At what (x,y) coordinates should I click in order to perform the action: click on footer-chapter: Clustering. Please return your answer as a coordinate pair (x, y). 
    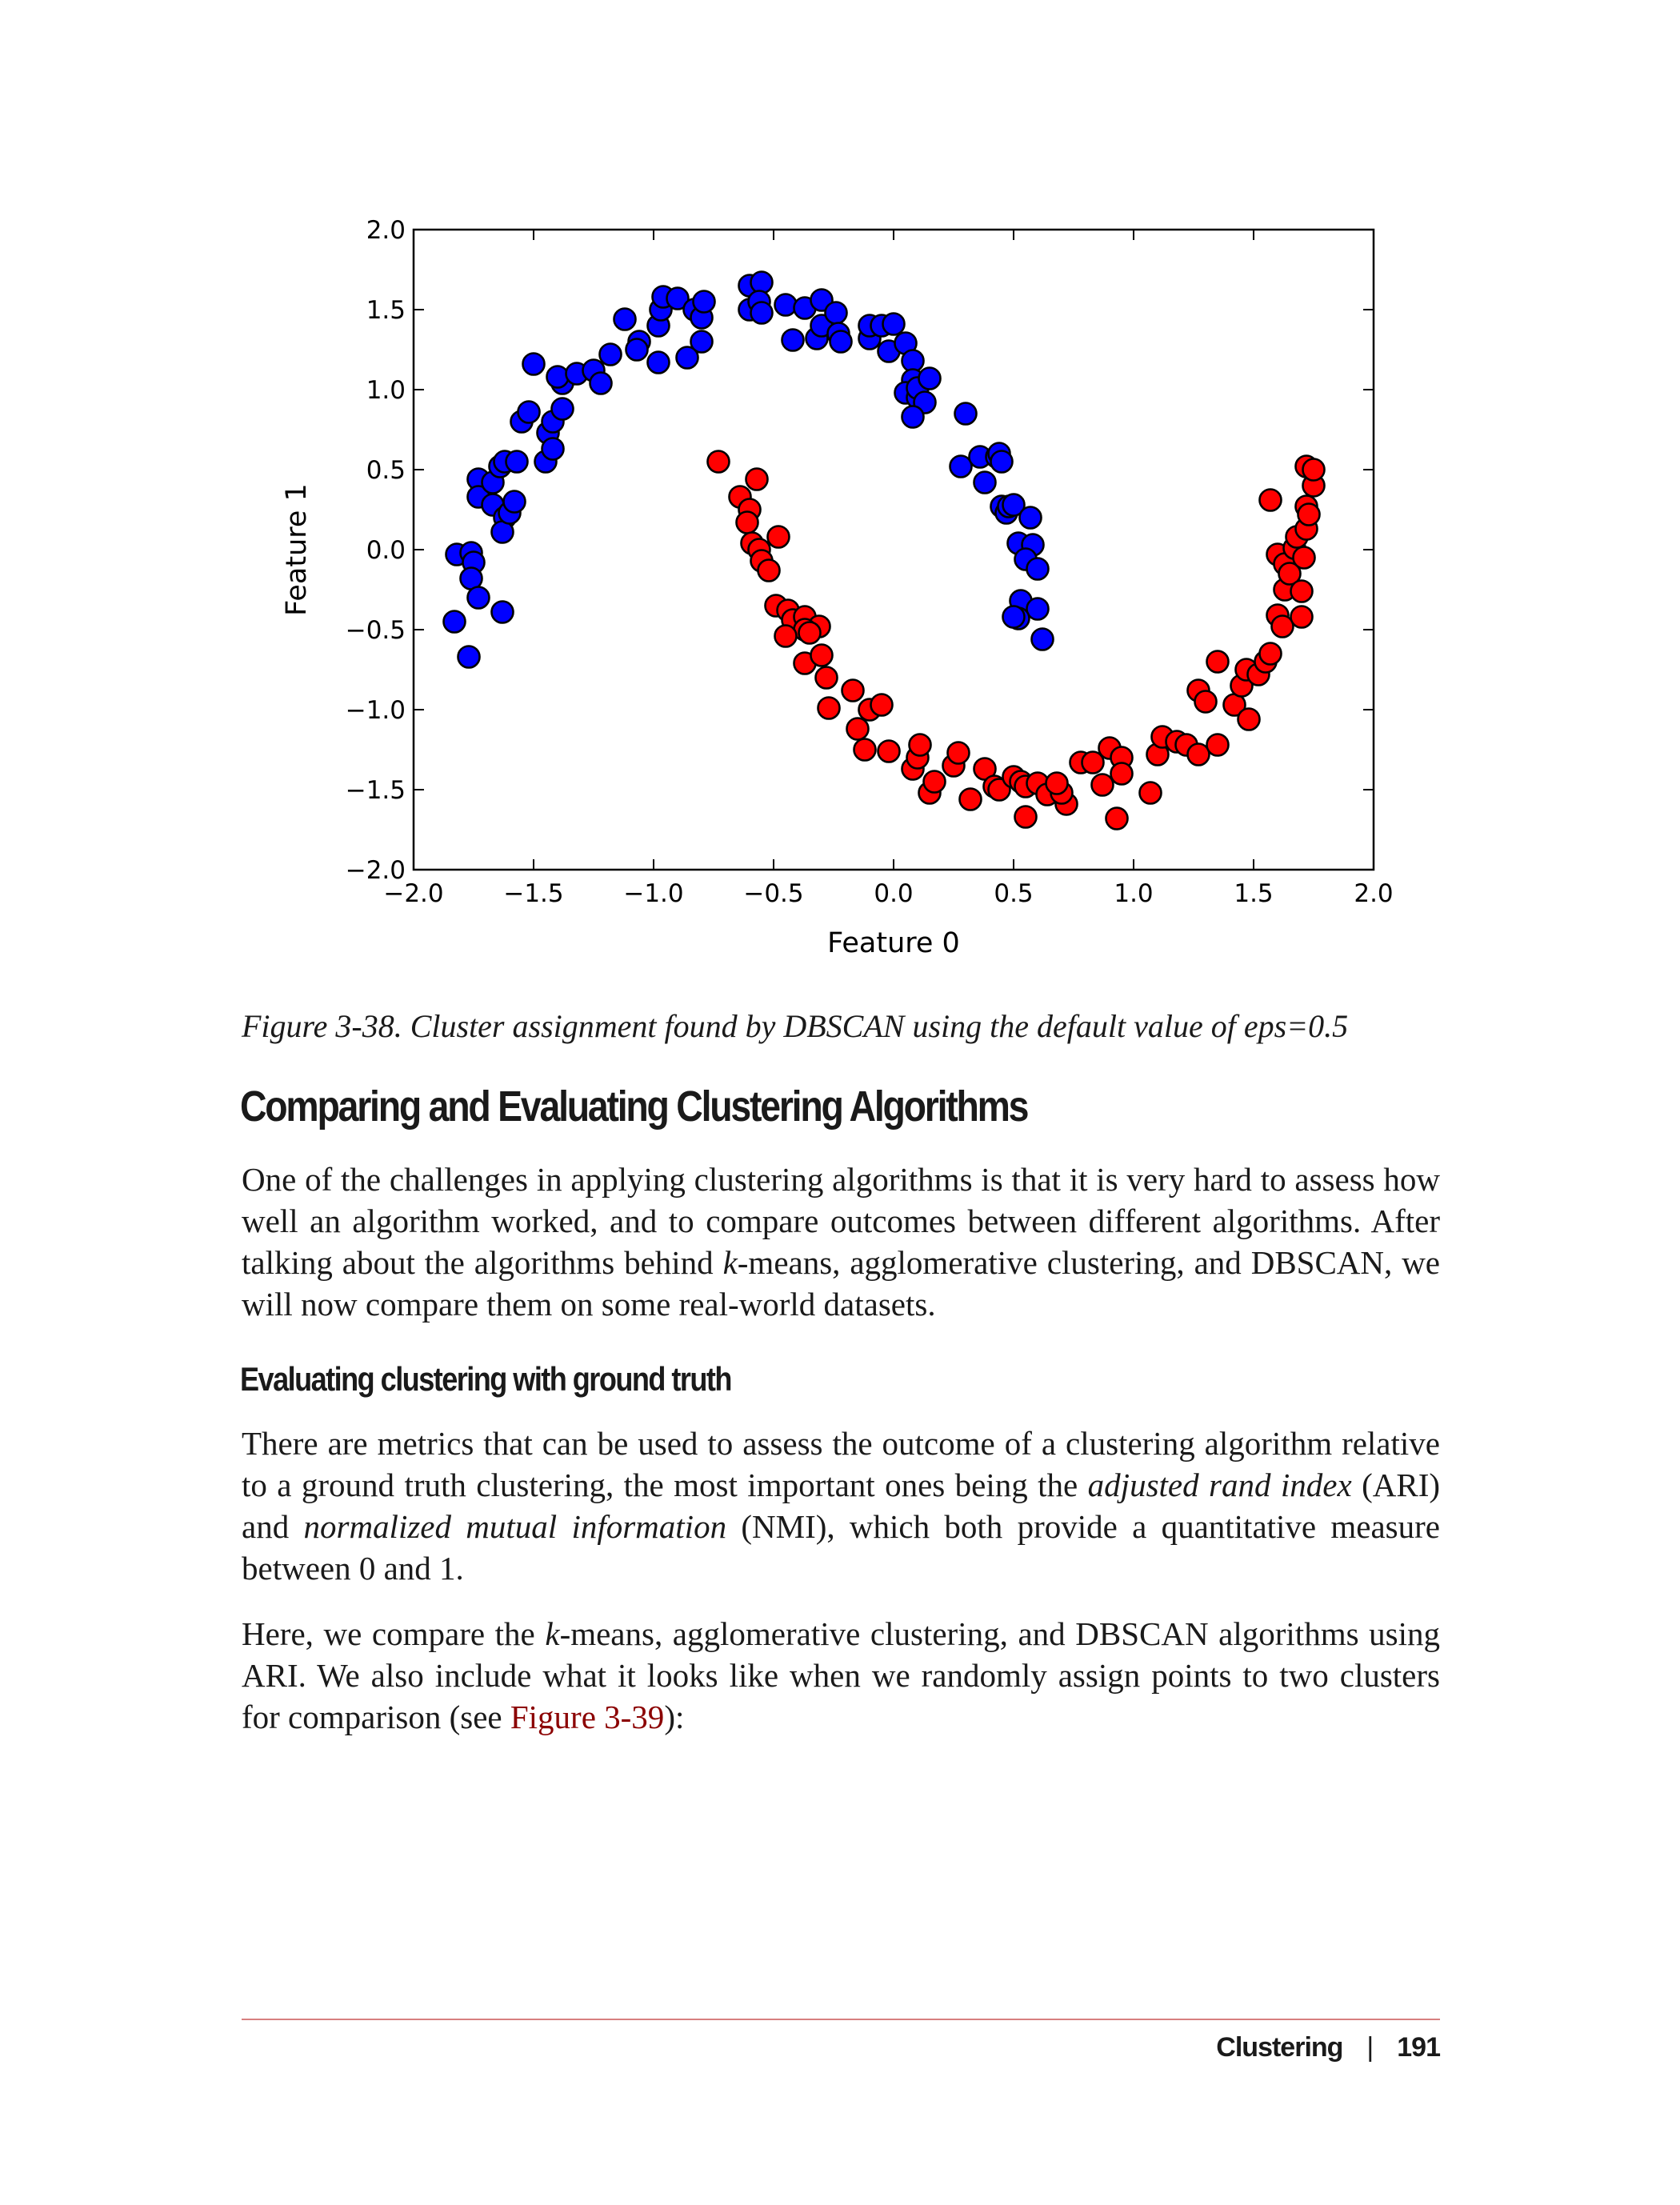
    Looking at the image, I should click on (1279, 2047).